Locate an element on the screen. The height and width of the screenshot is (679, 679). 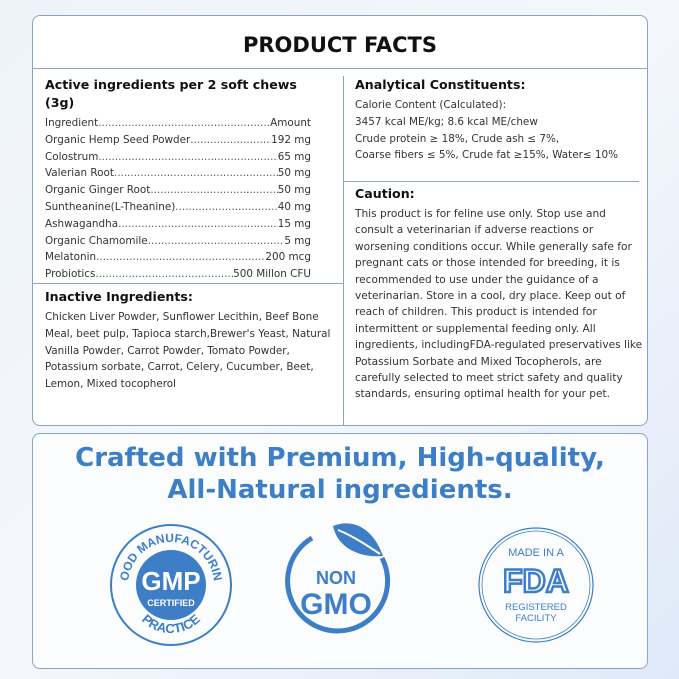
ingredient-name: Suntheanine(L-Theanine) is located at coordinates (110, 206).